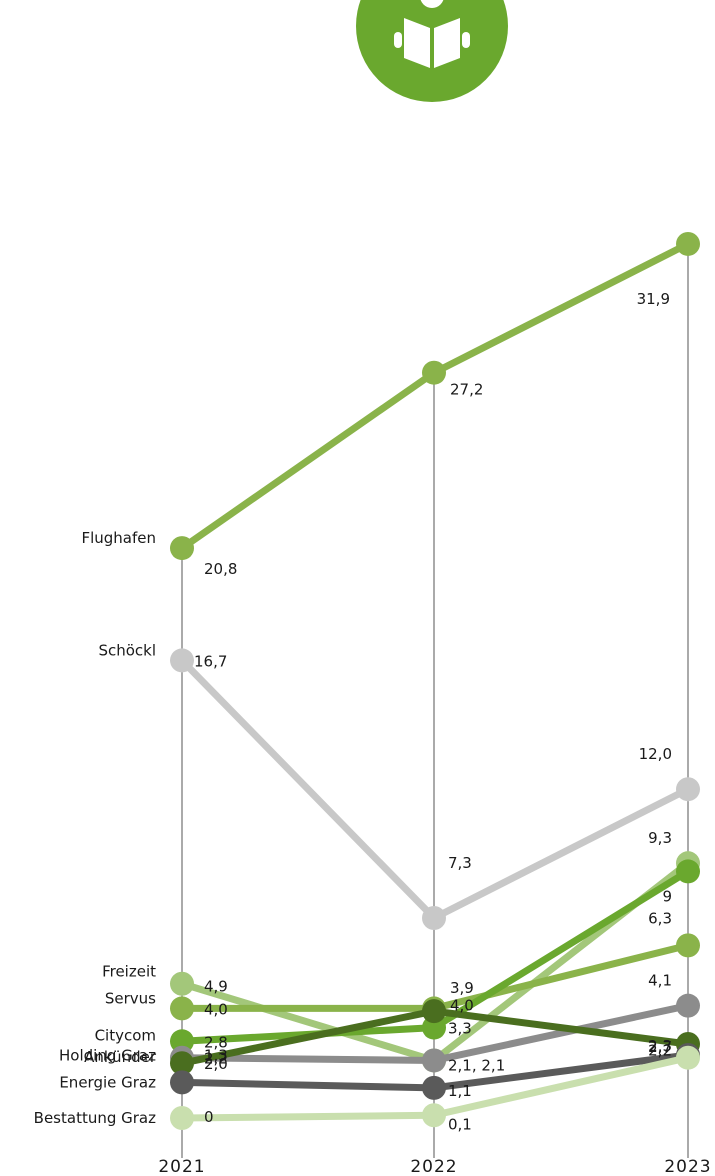 This screenshot has width=715, height=1176. I want to click on data-label: 2,7, so click(660, 1047).